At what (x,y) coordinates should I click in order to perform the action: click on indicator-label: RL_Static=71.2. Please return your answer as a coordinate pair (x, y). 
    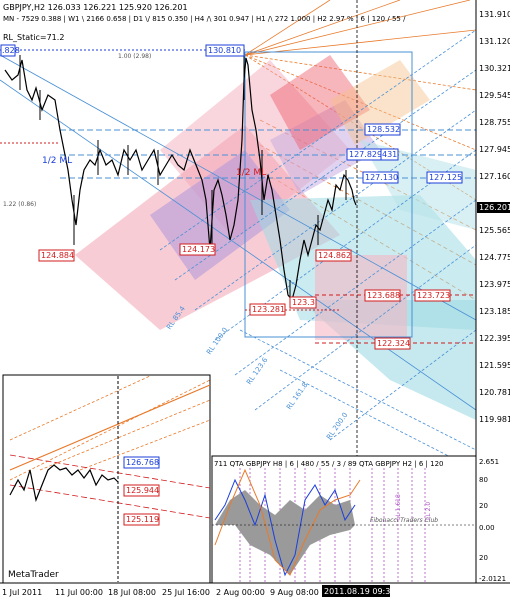
    Looking at the image, I should click on (33, 37).